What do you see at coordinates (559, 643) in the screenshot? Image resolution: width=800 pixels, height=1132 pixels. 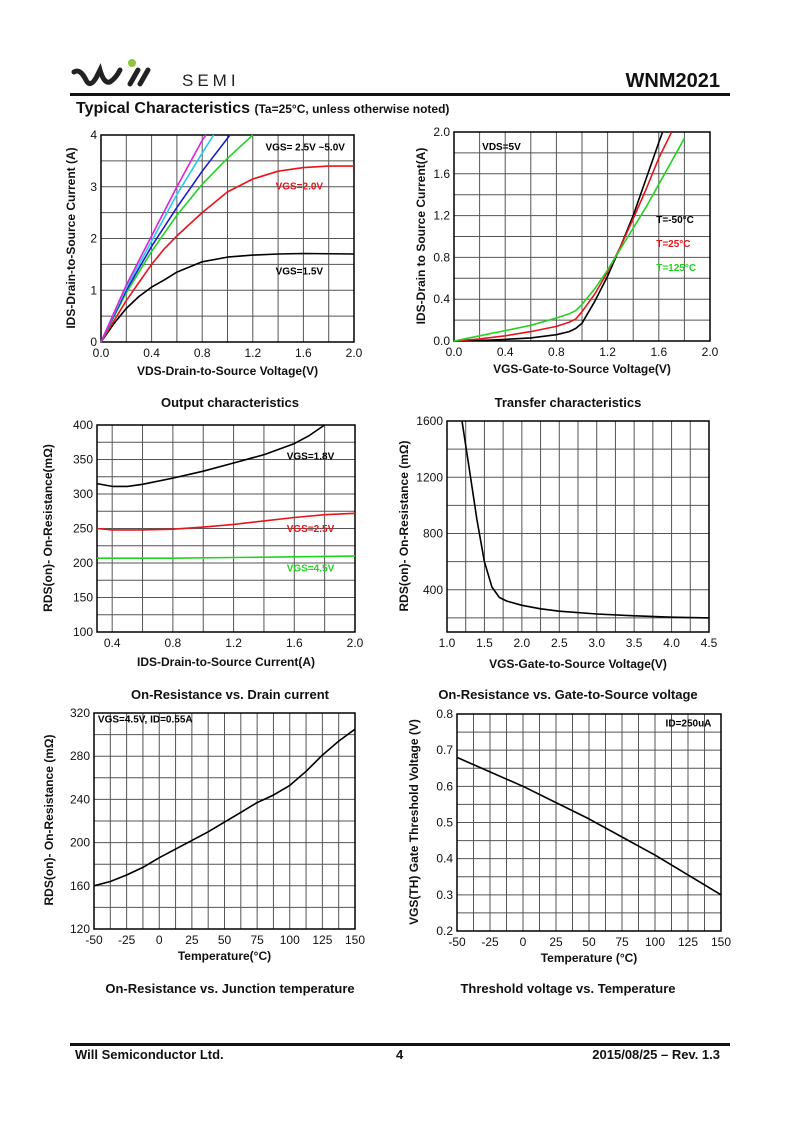 I see `x-tick-label: 2.5` at bounding box center [559, 643].